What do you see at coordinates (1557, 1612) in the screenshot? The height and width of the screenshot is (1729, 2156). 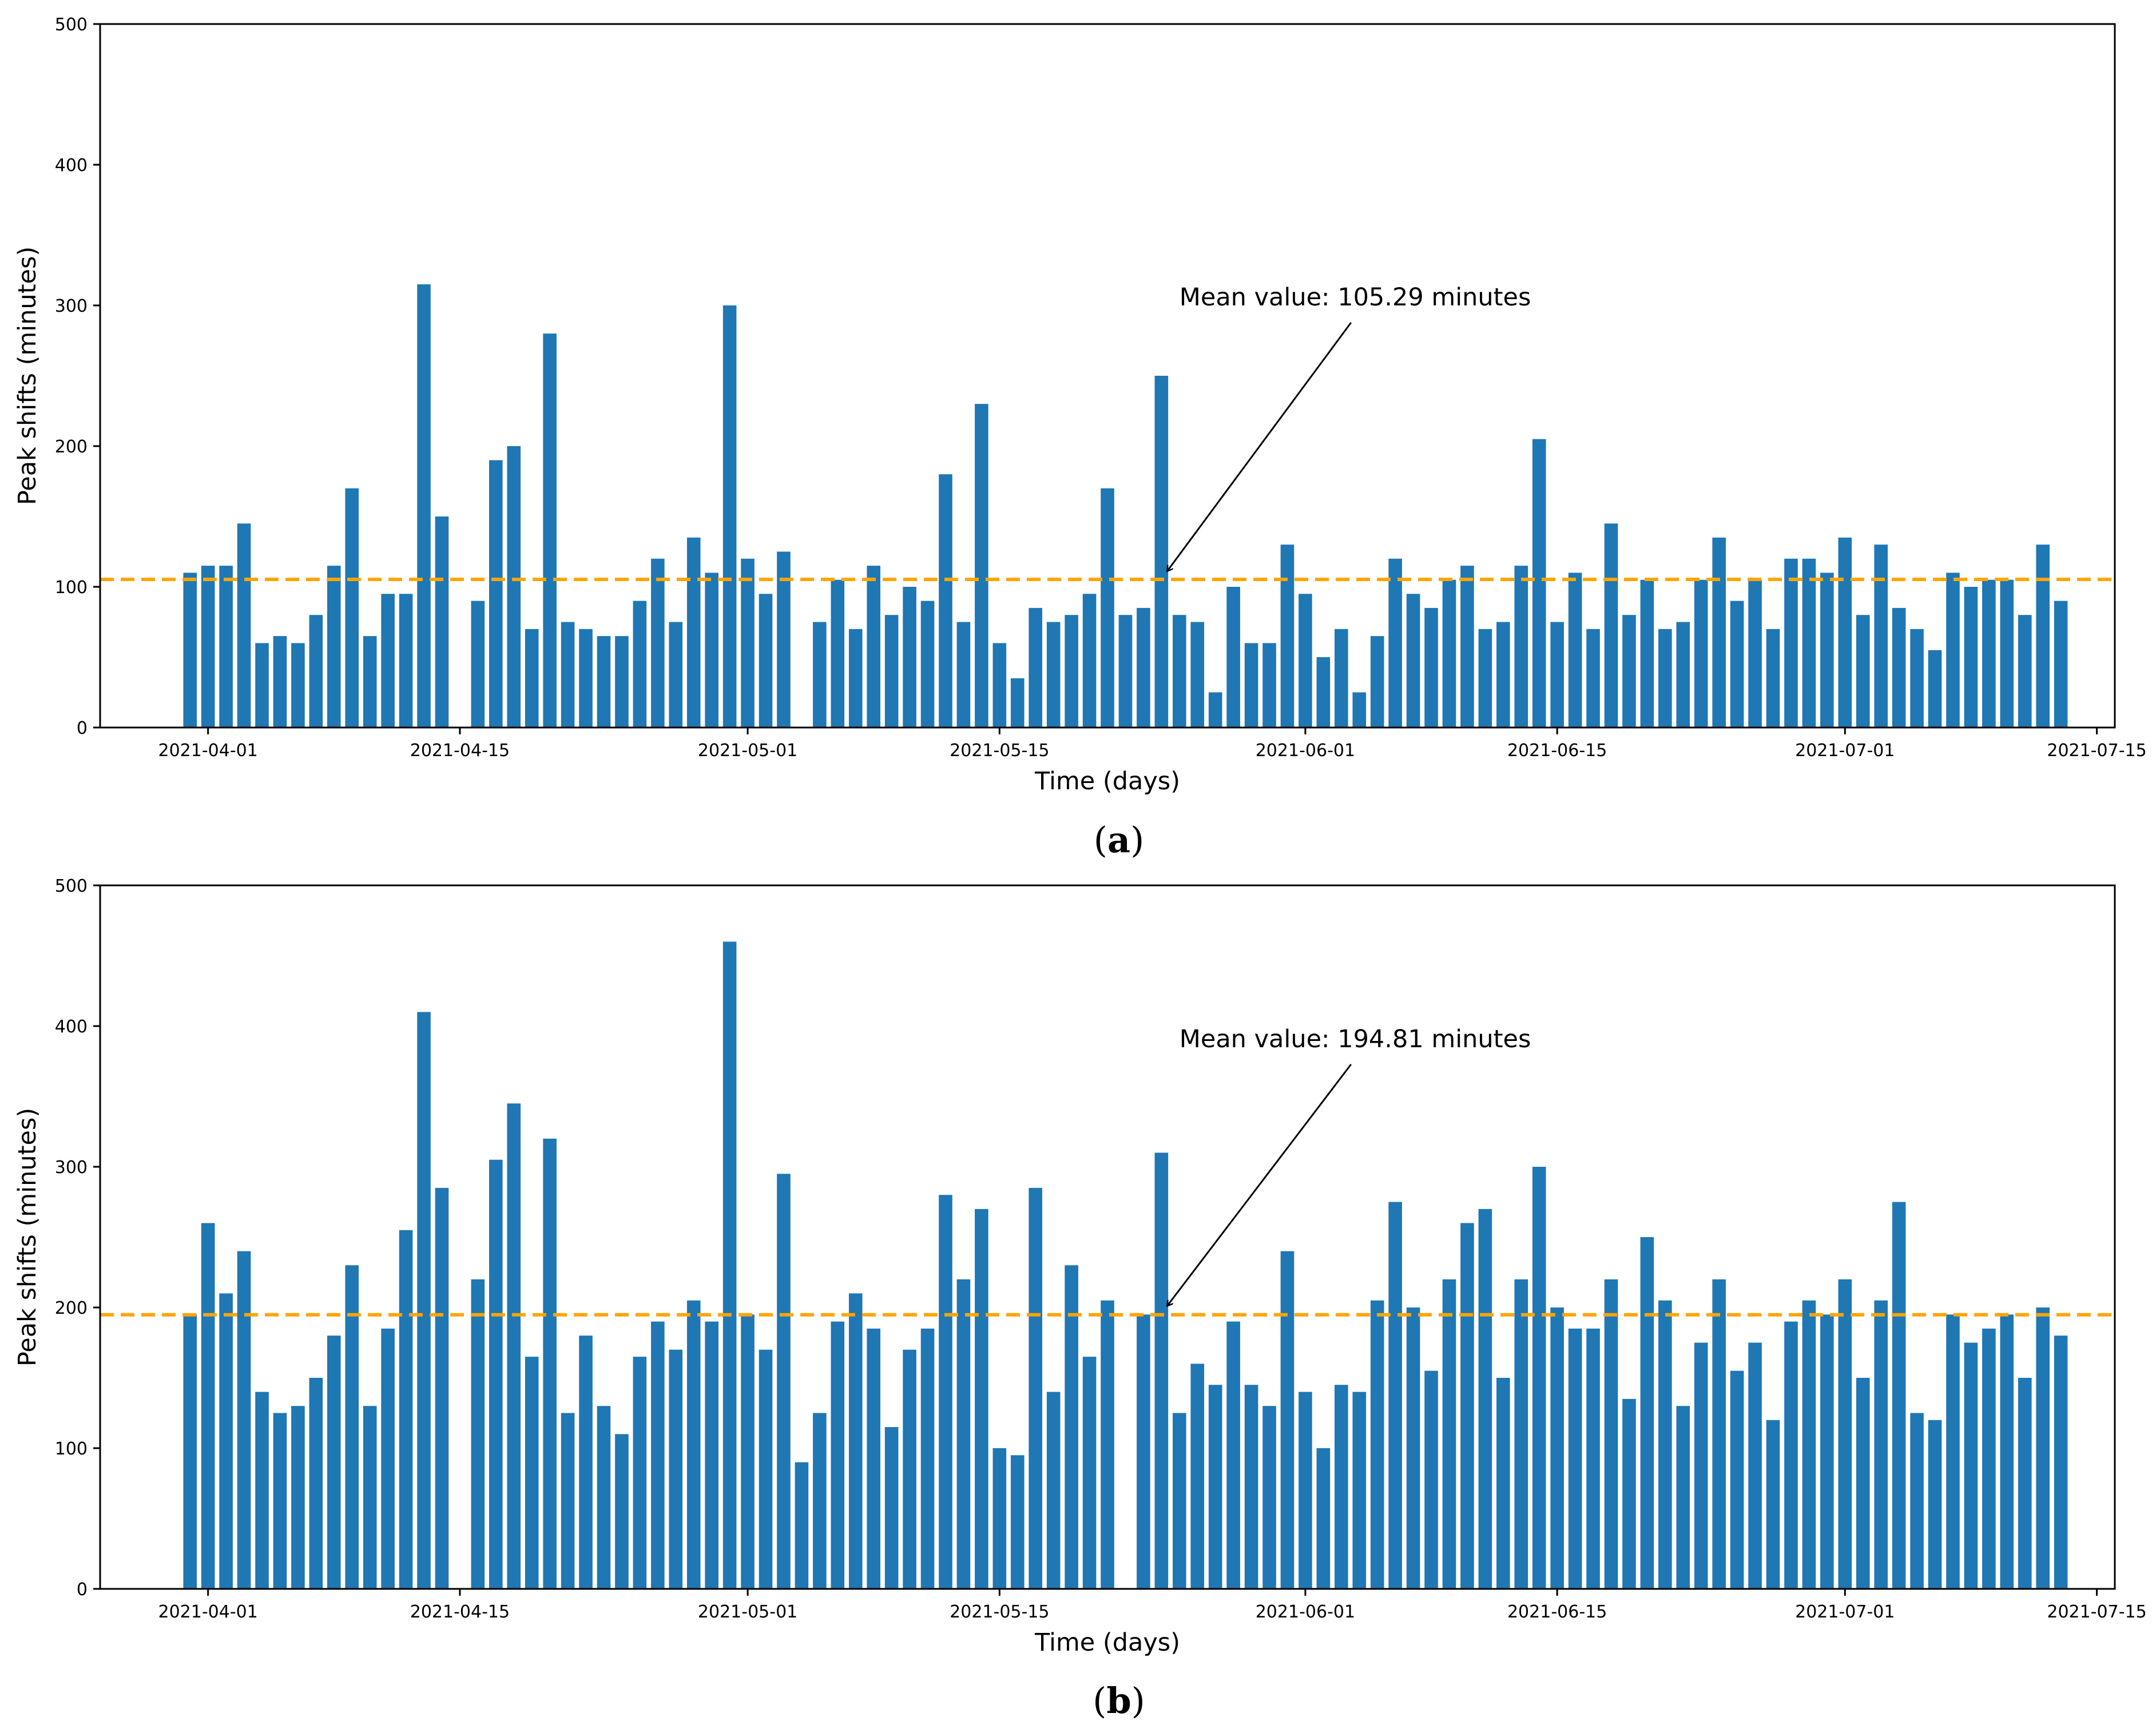 I see `x-tick-label: 2021-06-15` at bounding box center [1557, 1612].